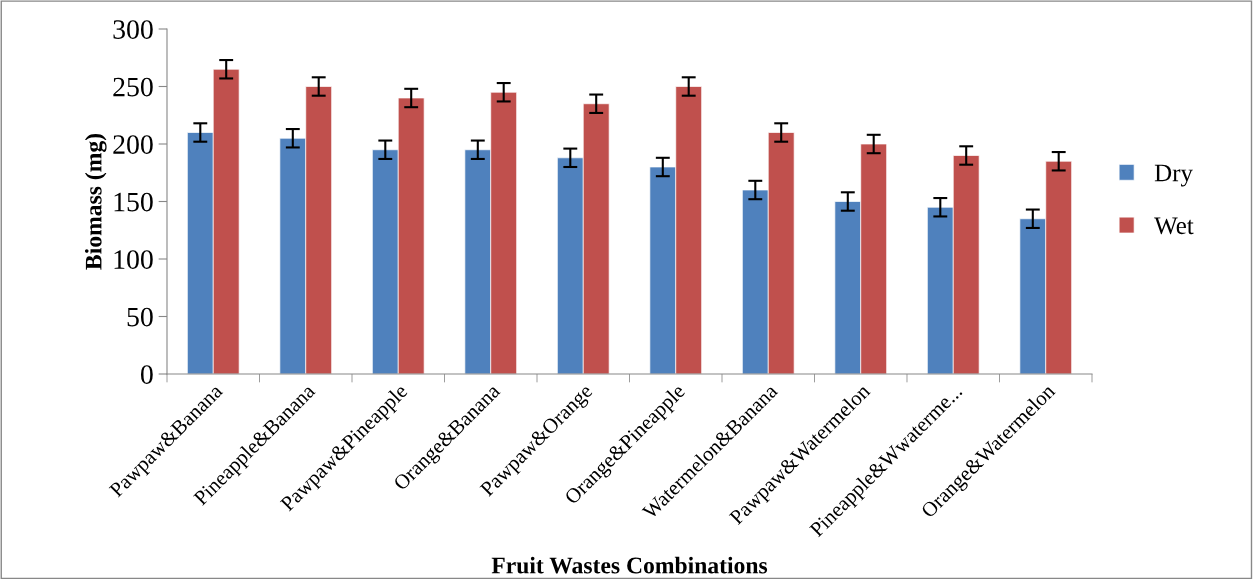 The image size is (1254, 579). What do you see at coordinates (1174, 226) in the screenshot?
I see `legend-label: Wet` at bounding box center [1174, 226].